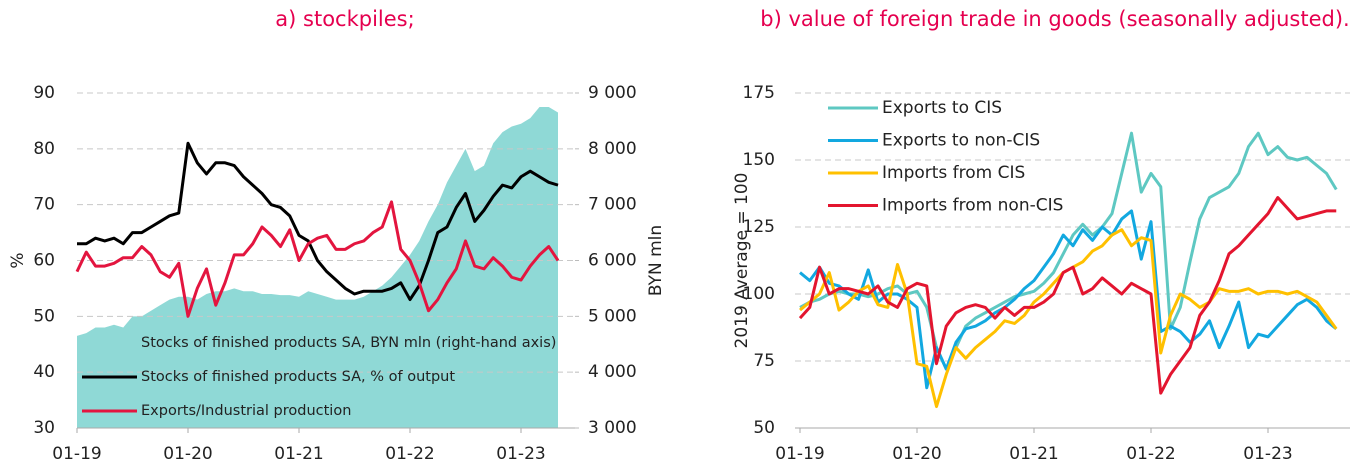 Image resolution: width=1364 pixels, height=472 pixels. I want to click on y-tick-label: 60, so click(44, 261).